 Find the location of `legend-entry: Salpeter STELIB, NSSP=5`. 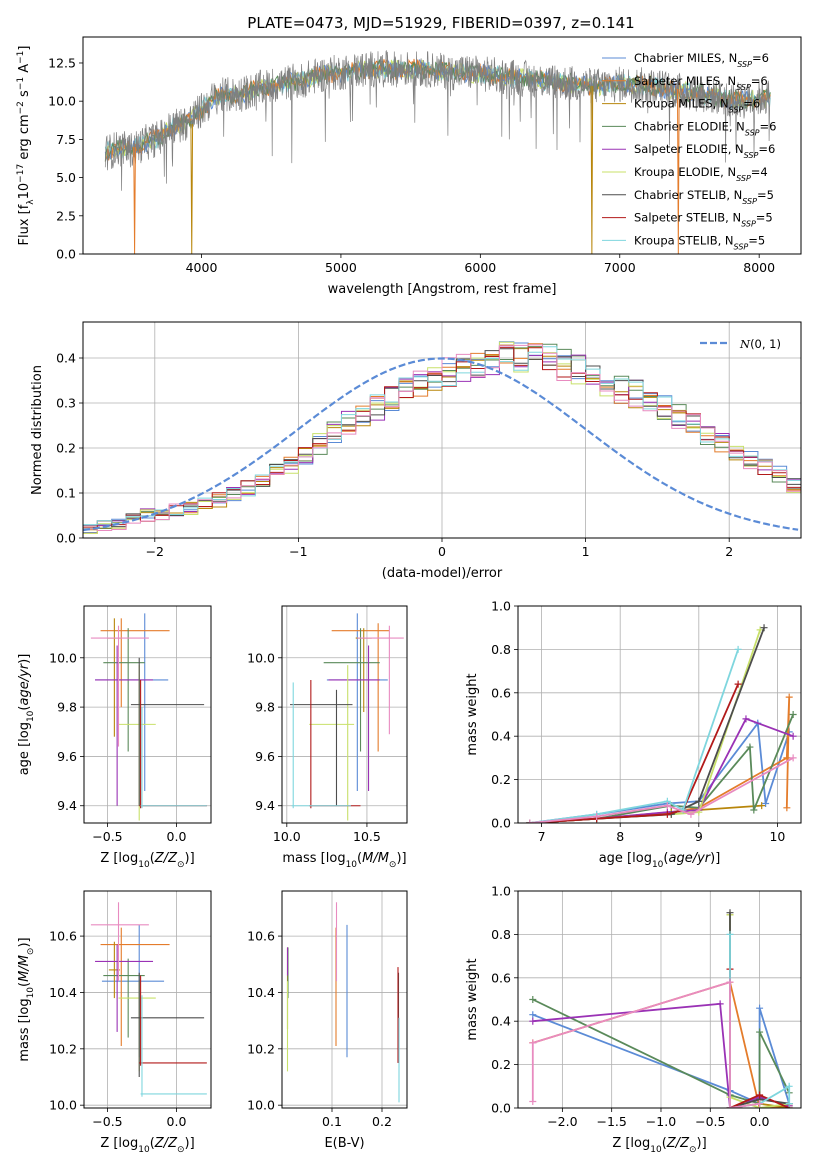

legend-entry: Salpeter STELIB, NSSP=5 is located at coordinates (703, 220).